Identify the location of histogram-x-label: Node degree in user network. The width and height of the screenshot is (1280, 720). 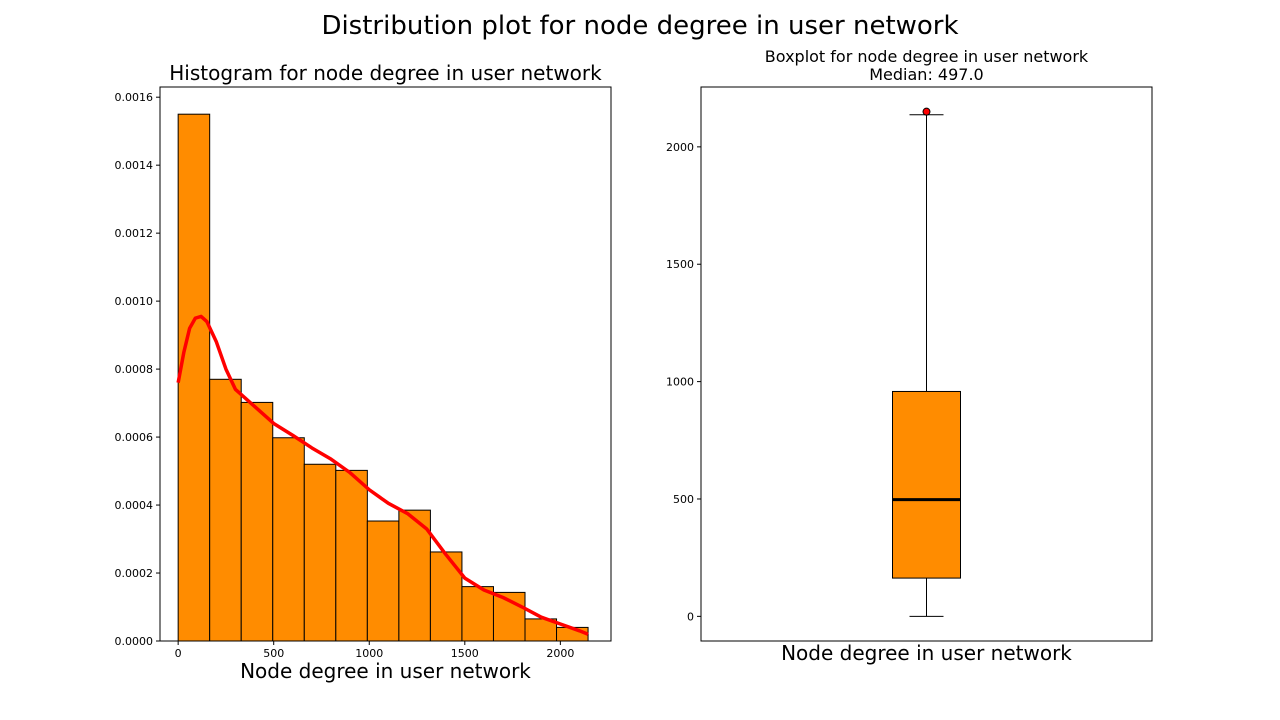
(385, 671).